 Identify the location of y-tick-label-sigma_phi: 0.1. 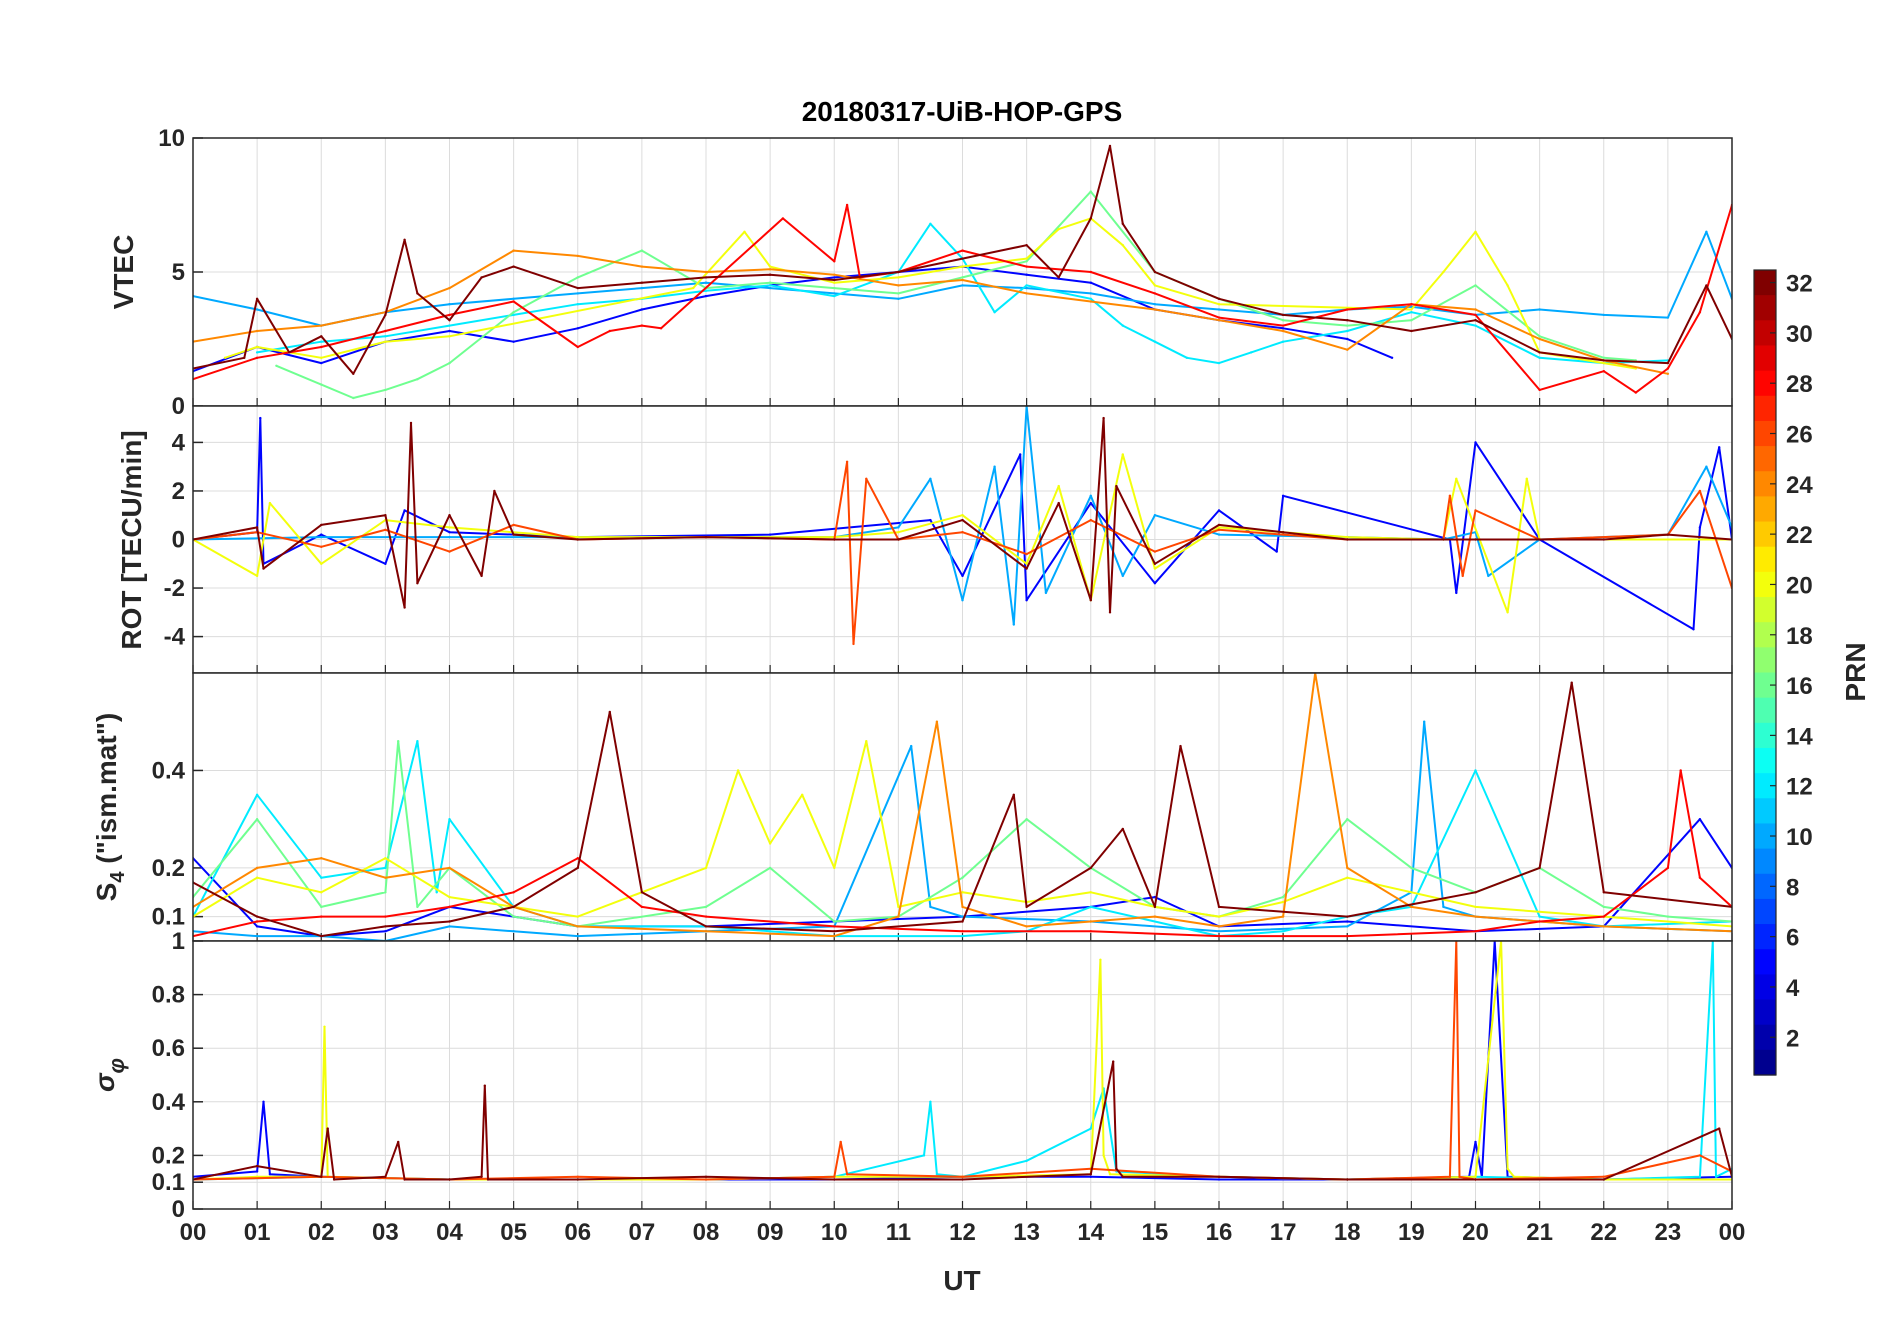
(168, 1182).